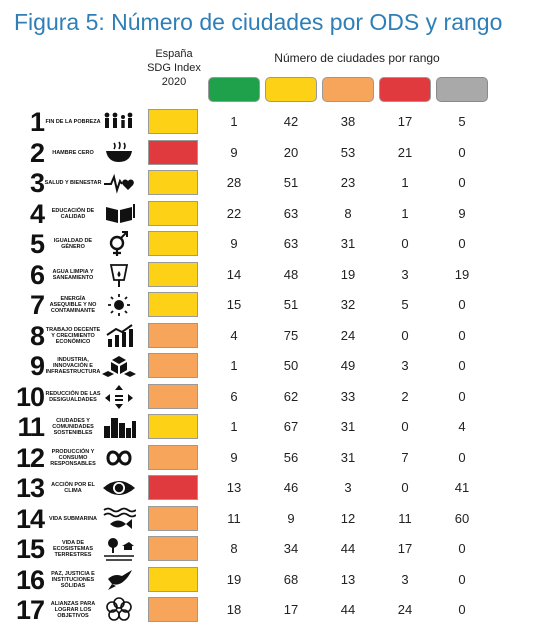 The width and height of the screenshot is (537, 640). What do you see at coordinates (268, 397) in the screenshot?
I see `table-row: 10 Reducción de las desigualdades 6 62 33 2 0` at bounding box center [268, 397].